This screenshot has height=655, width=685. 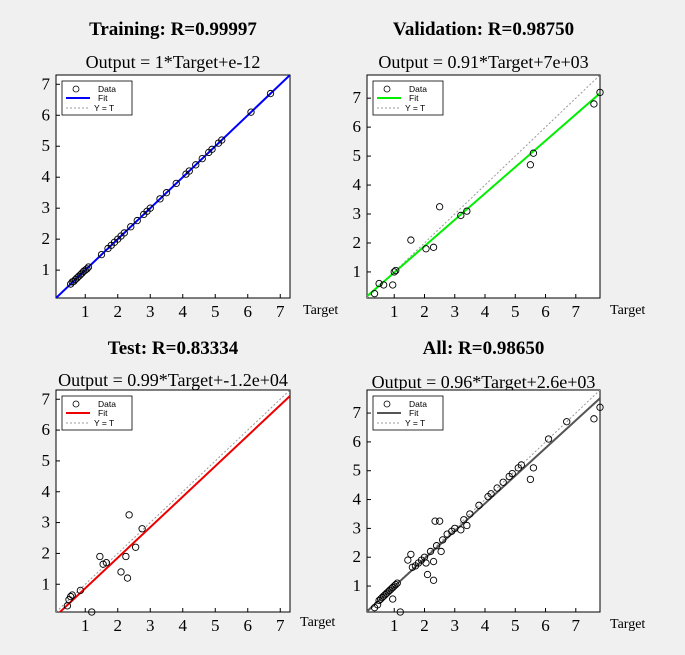 What do you see at coordinates (46, 83) in the screenshot?
I see `y-tick-label: 7` at bounding box center [46, 83].